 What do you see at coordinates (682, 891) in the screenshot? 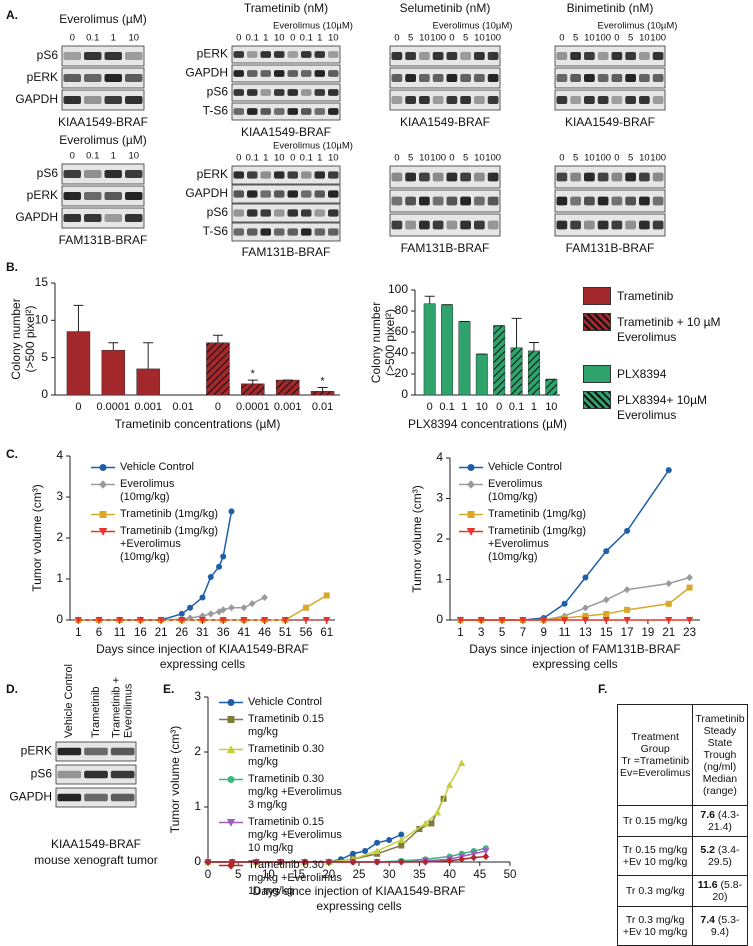
I see `table-row: Tr 0.3 mg/kg 11.6 (5.8-20)` at bounding box center [682, 891].